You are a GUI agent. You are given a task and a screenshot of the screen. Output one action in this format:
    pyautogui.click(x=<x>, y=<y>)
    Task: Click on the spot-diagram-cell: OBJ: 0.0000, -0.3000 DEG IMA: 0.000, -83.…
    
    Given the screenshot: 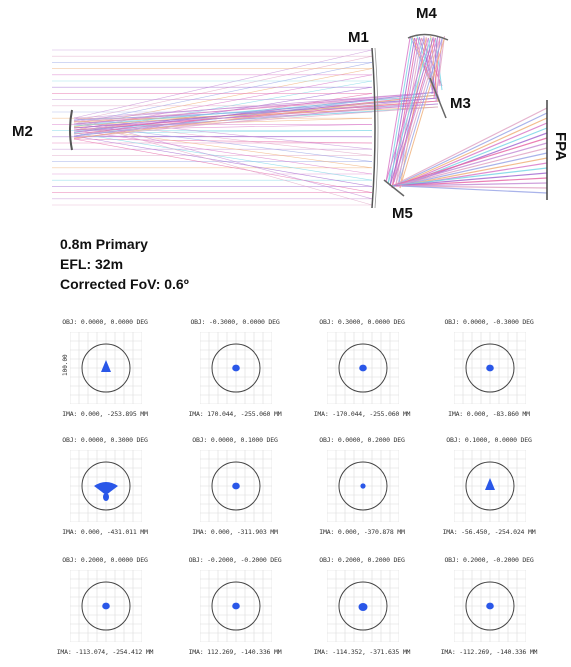 What is the action you would take?
    pyautogui.click(x=489, y=373)
    